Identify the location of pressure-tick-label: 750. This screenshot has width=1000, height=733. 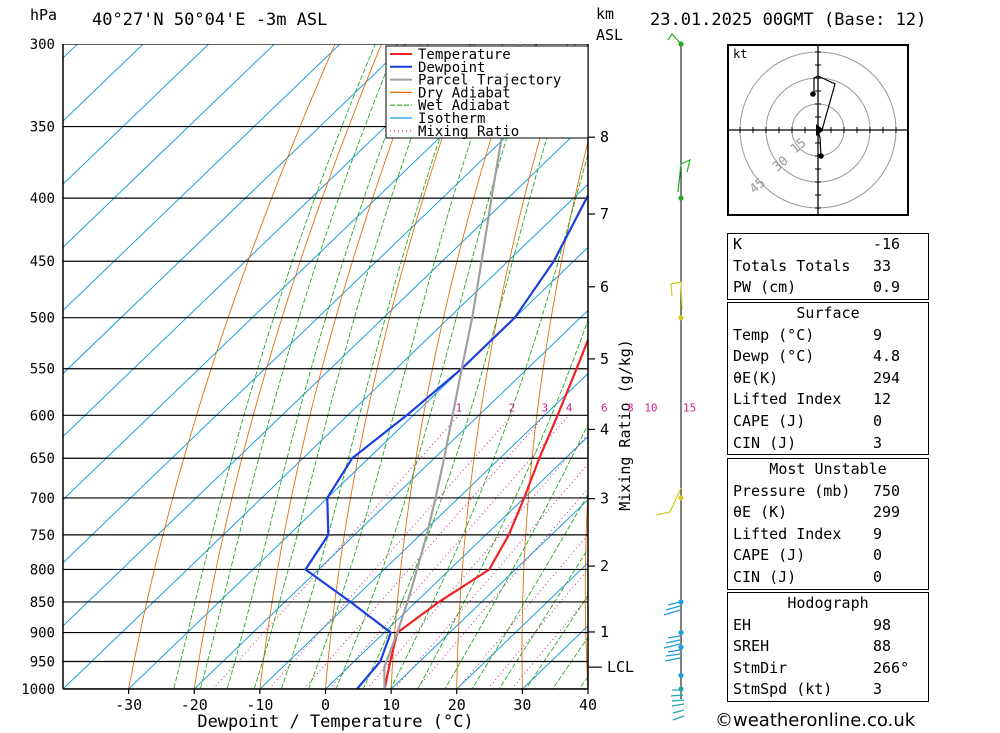
(42, 536).